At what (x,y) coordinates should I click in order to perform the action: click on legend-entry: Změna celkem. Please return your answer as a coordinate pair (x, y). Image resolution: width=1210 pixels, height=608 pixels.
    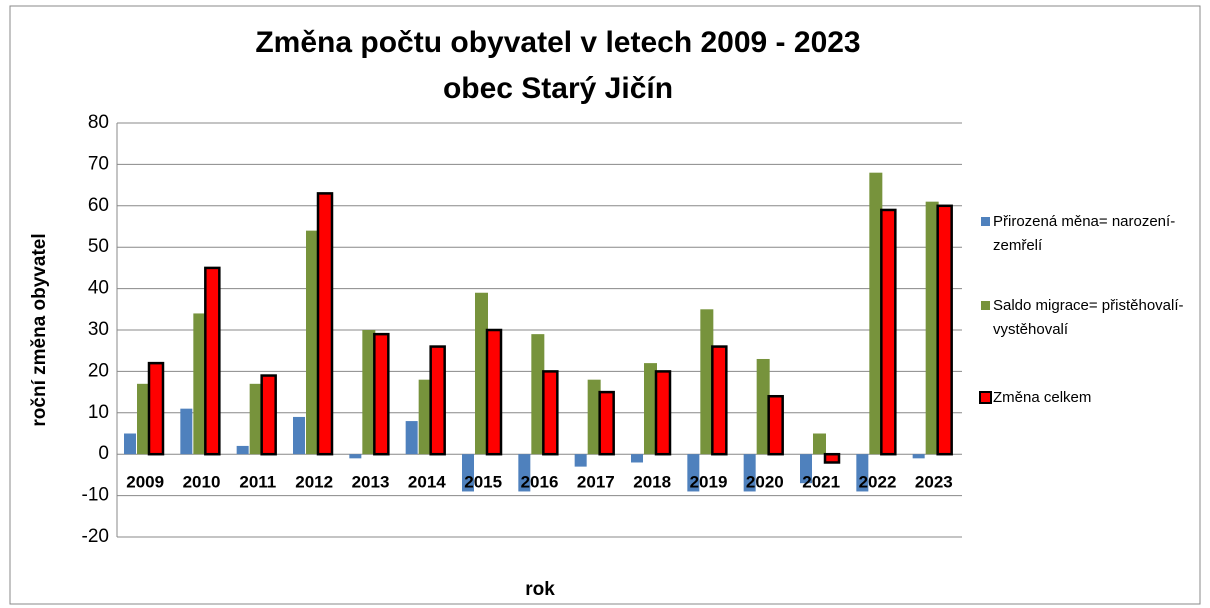
    Looking at the image, I should click on (1093, 398).